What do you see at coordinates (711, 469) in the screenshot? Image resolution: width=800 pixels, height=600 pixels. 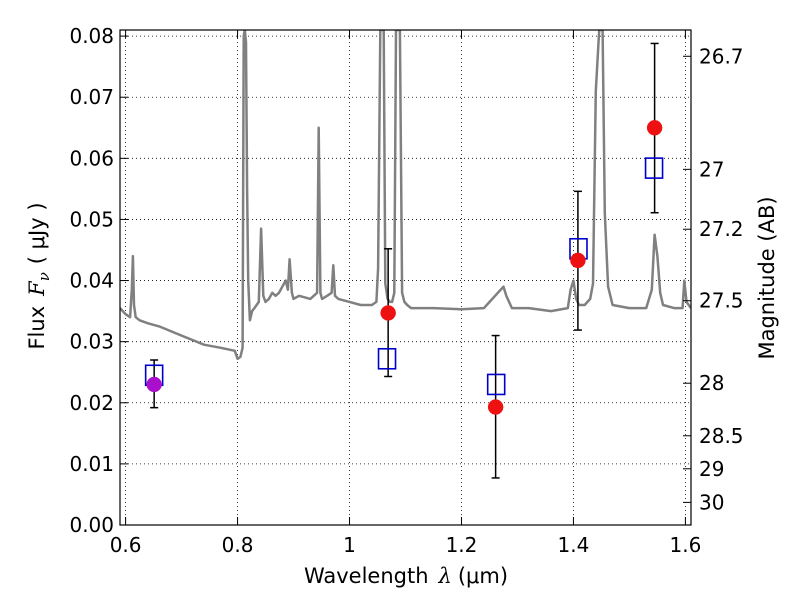 I see `right-tick-label: 29` at bounding box center [711, 469].